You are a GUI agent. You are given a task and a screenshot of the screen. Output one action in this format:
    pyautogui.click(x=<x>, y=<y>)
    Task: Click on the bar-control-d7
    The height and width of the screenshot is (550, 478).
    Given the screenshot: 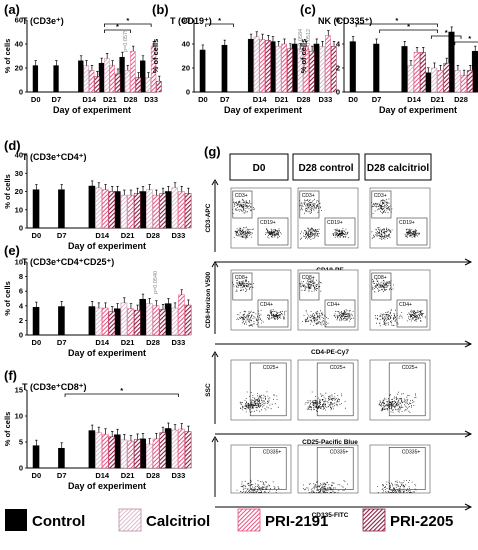 What is the action you would take?
    pyautogui.click(x=61, y=321)
    